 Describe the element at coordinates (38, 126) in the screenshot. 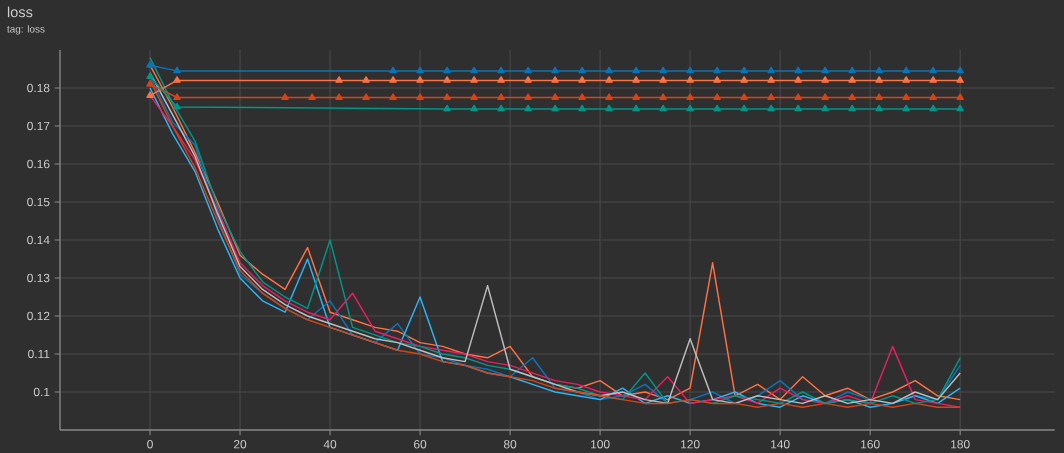

I see `y-tick-label: 0.17` at that location.